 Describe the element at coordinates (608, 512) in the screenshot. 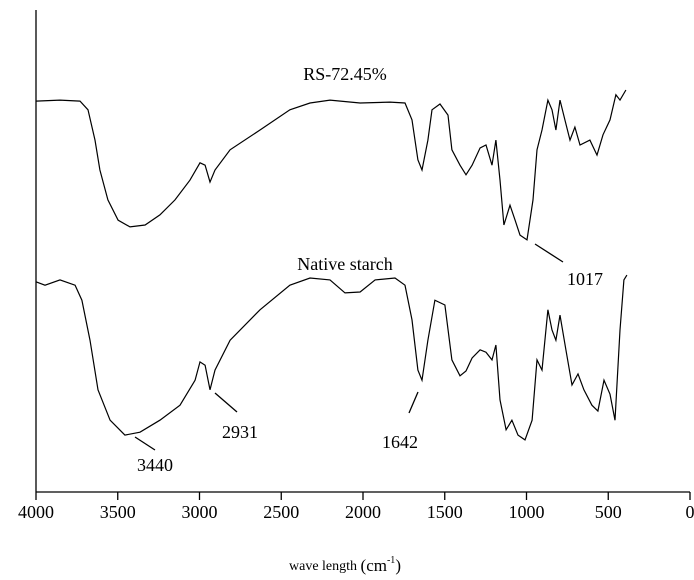

I see `x-tick-label: 500` at that location.